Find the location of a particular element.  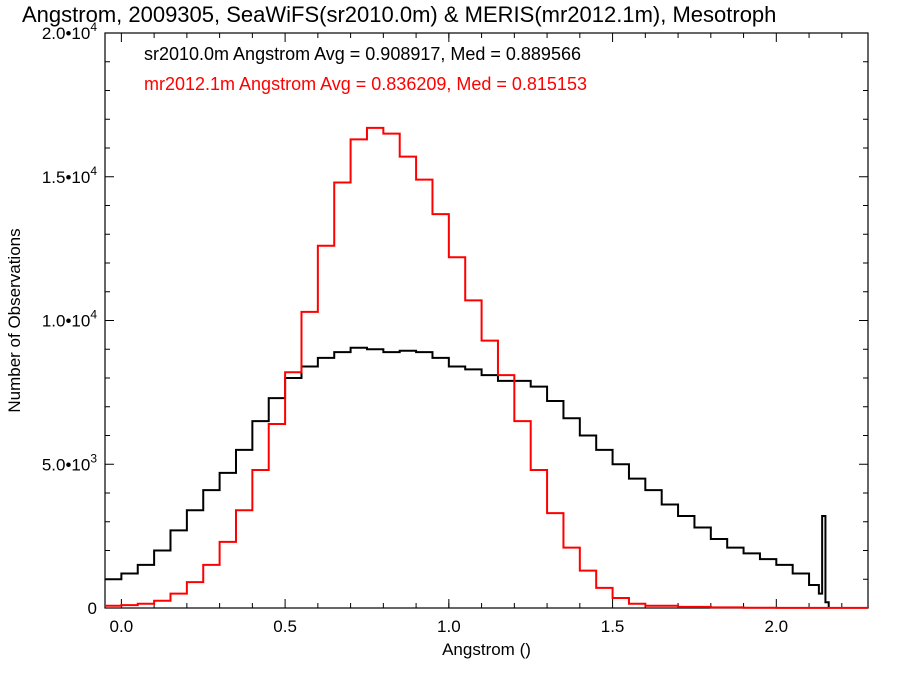

x-tick-label: 1.0 is located at coordinates (449, 626).